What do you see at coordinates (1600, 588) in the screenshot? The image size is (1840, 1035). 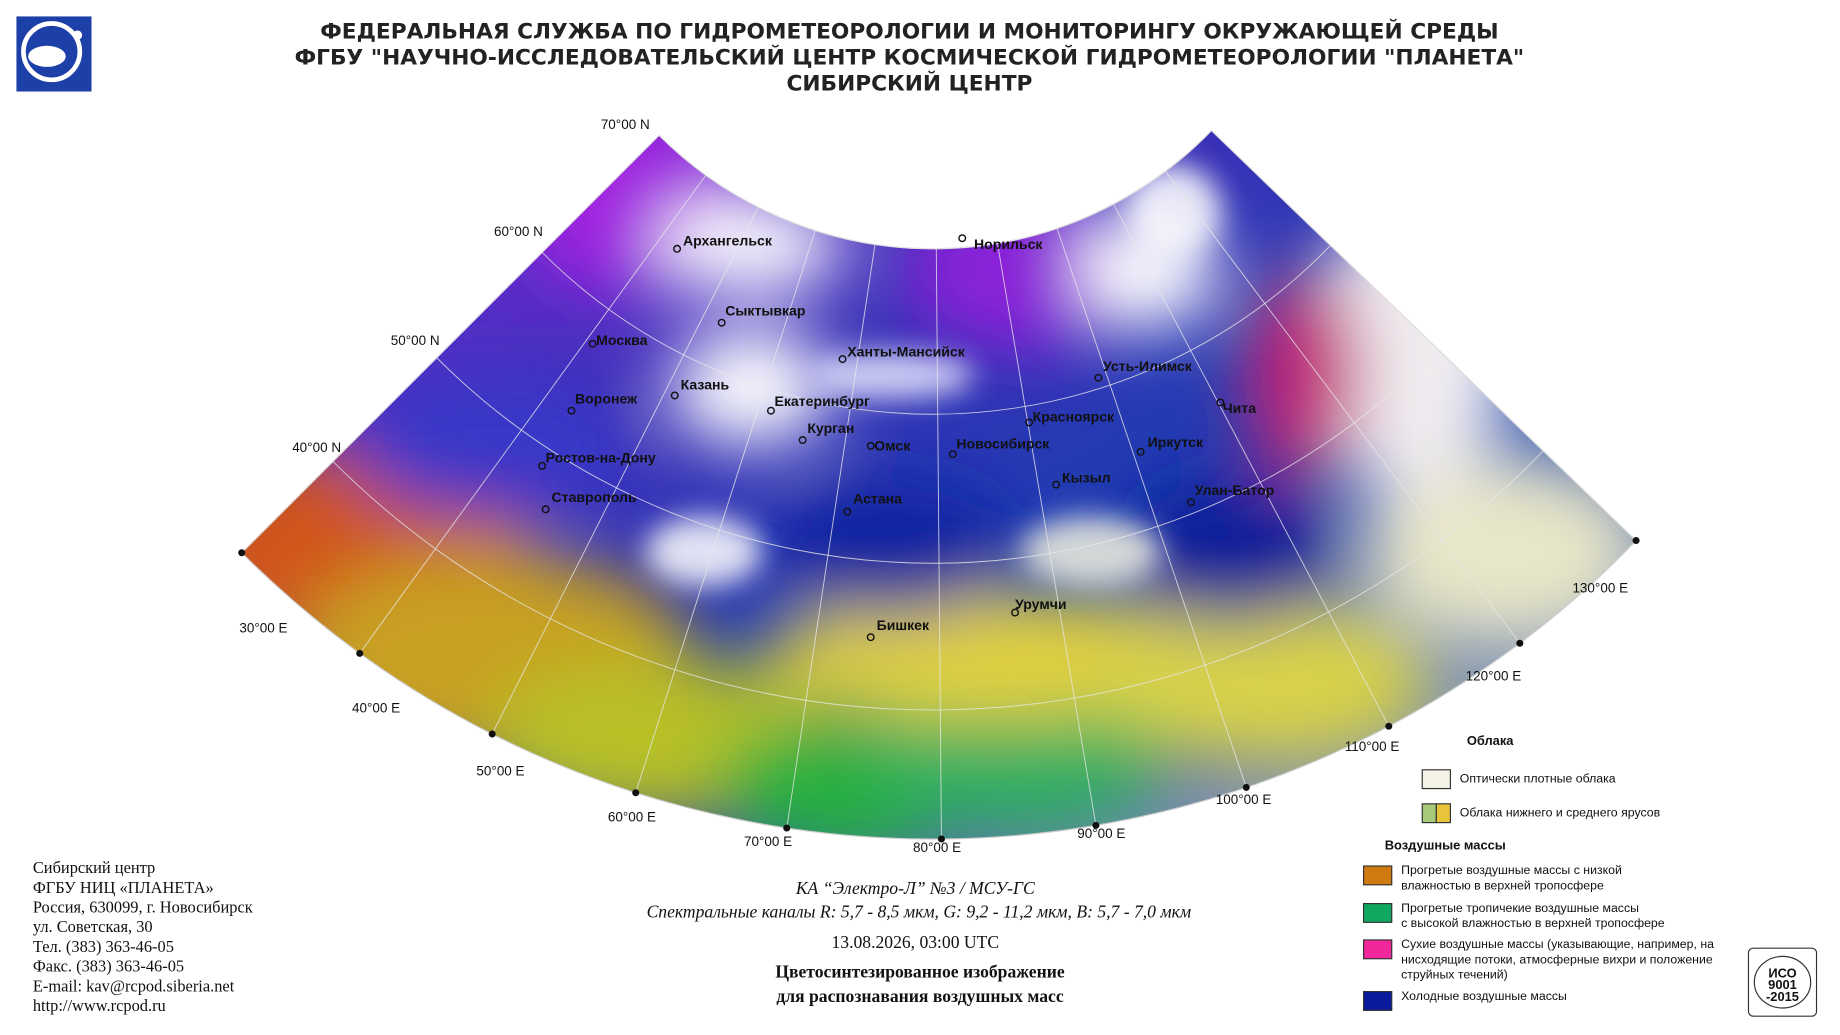 I see `longitude-label: 130°00 E` at bounding box center [1600, 588].